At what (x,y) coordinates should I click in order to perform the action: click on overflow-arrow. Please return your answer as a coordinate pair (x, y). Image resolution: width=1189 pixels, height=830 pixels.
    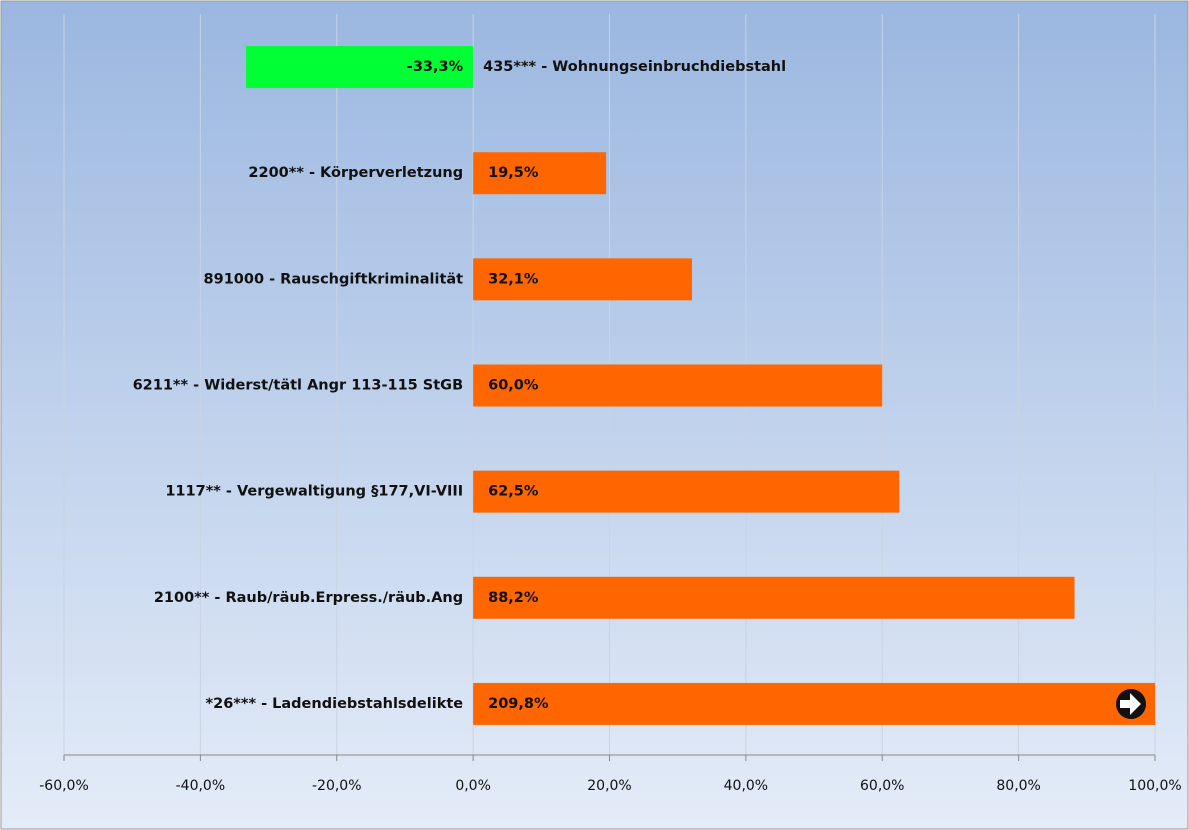
    Looking at the image, I should click on (1131, 704).